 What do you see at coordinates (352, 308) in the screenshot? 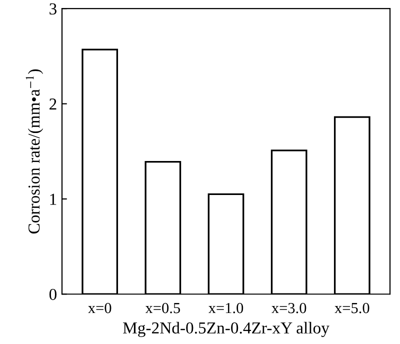
I see `x-tick-label: x=5.0` at bounding box center [352, 308].